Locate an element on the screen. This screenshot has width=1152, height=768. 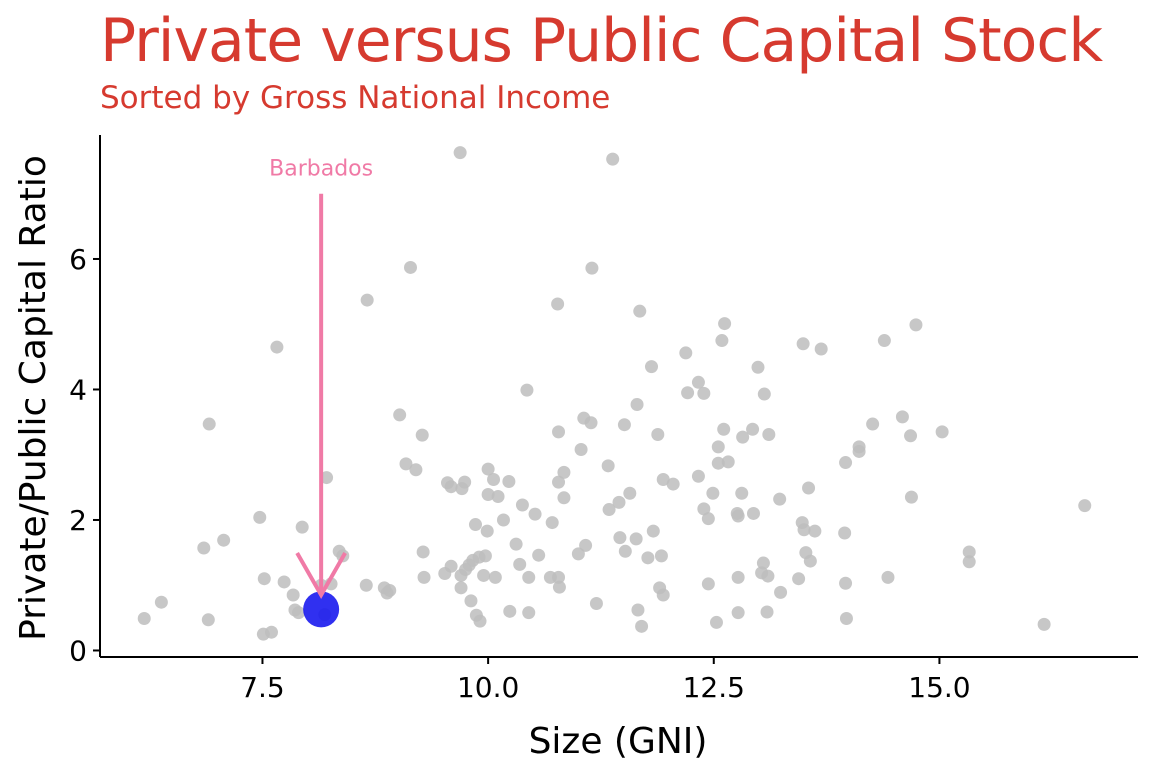
highlight-point-barbados is located at coordinates (321, 609).